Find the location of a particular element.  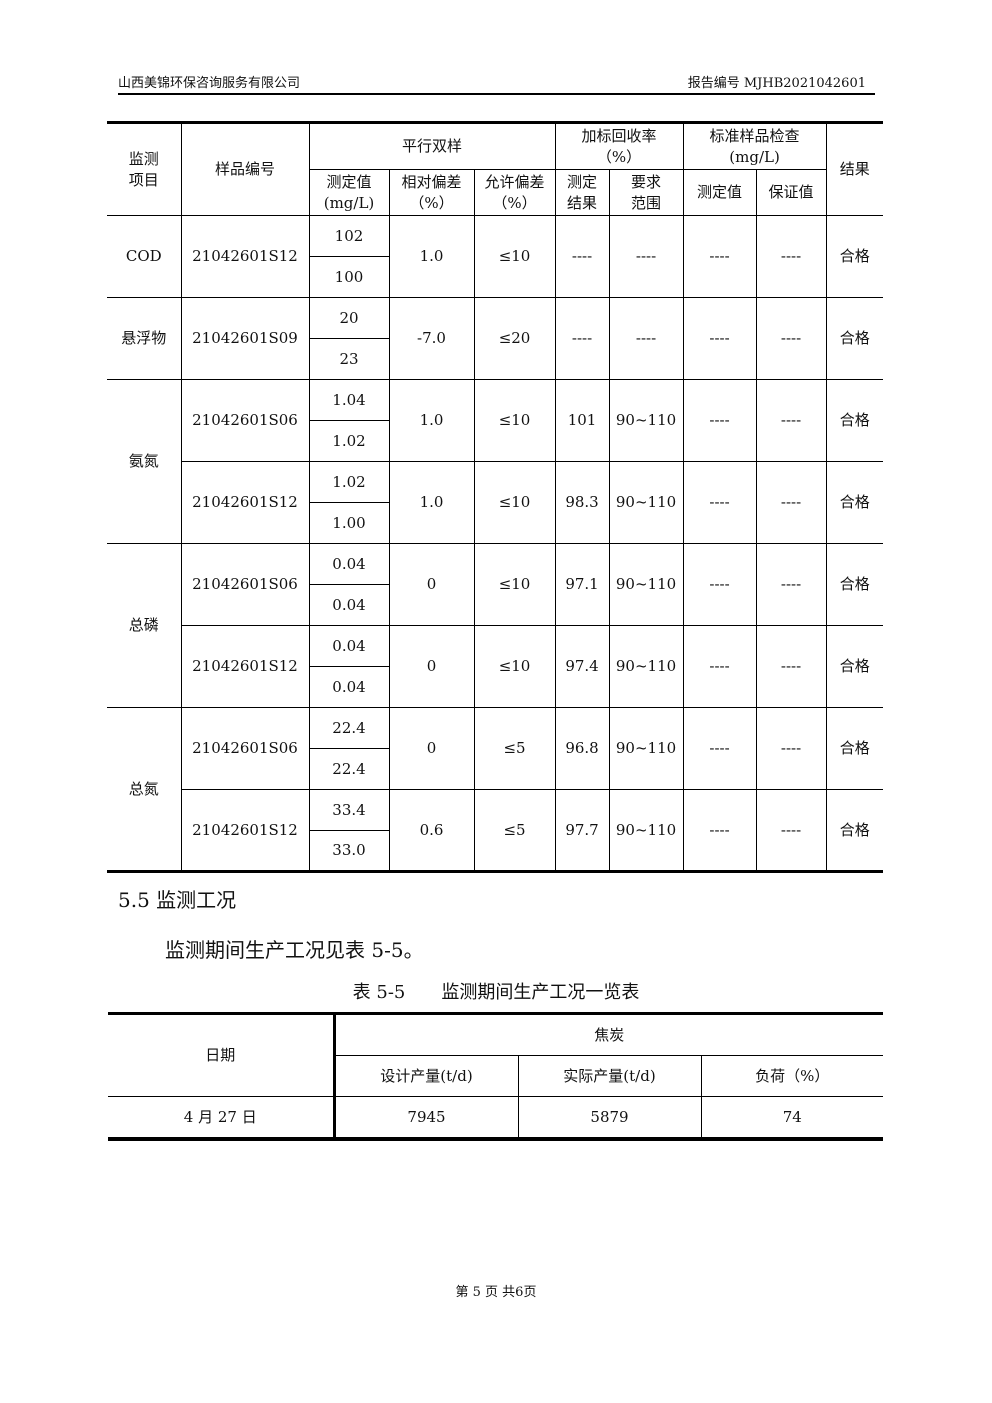

table-row: 4 月 27 日 7945 5879 74 is located at coordinates (496, 1118).